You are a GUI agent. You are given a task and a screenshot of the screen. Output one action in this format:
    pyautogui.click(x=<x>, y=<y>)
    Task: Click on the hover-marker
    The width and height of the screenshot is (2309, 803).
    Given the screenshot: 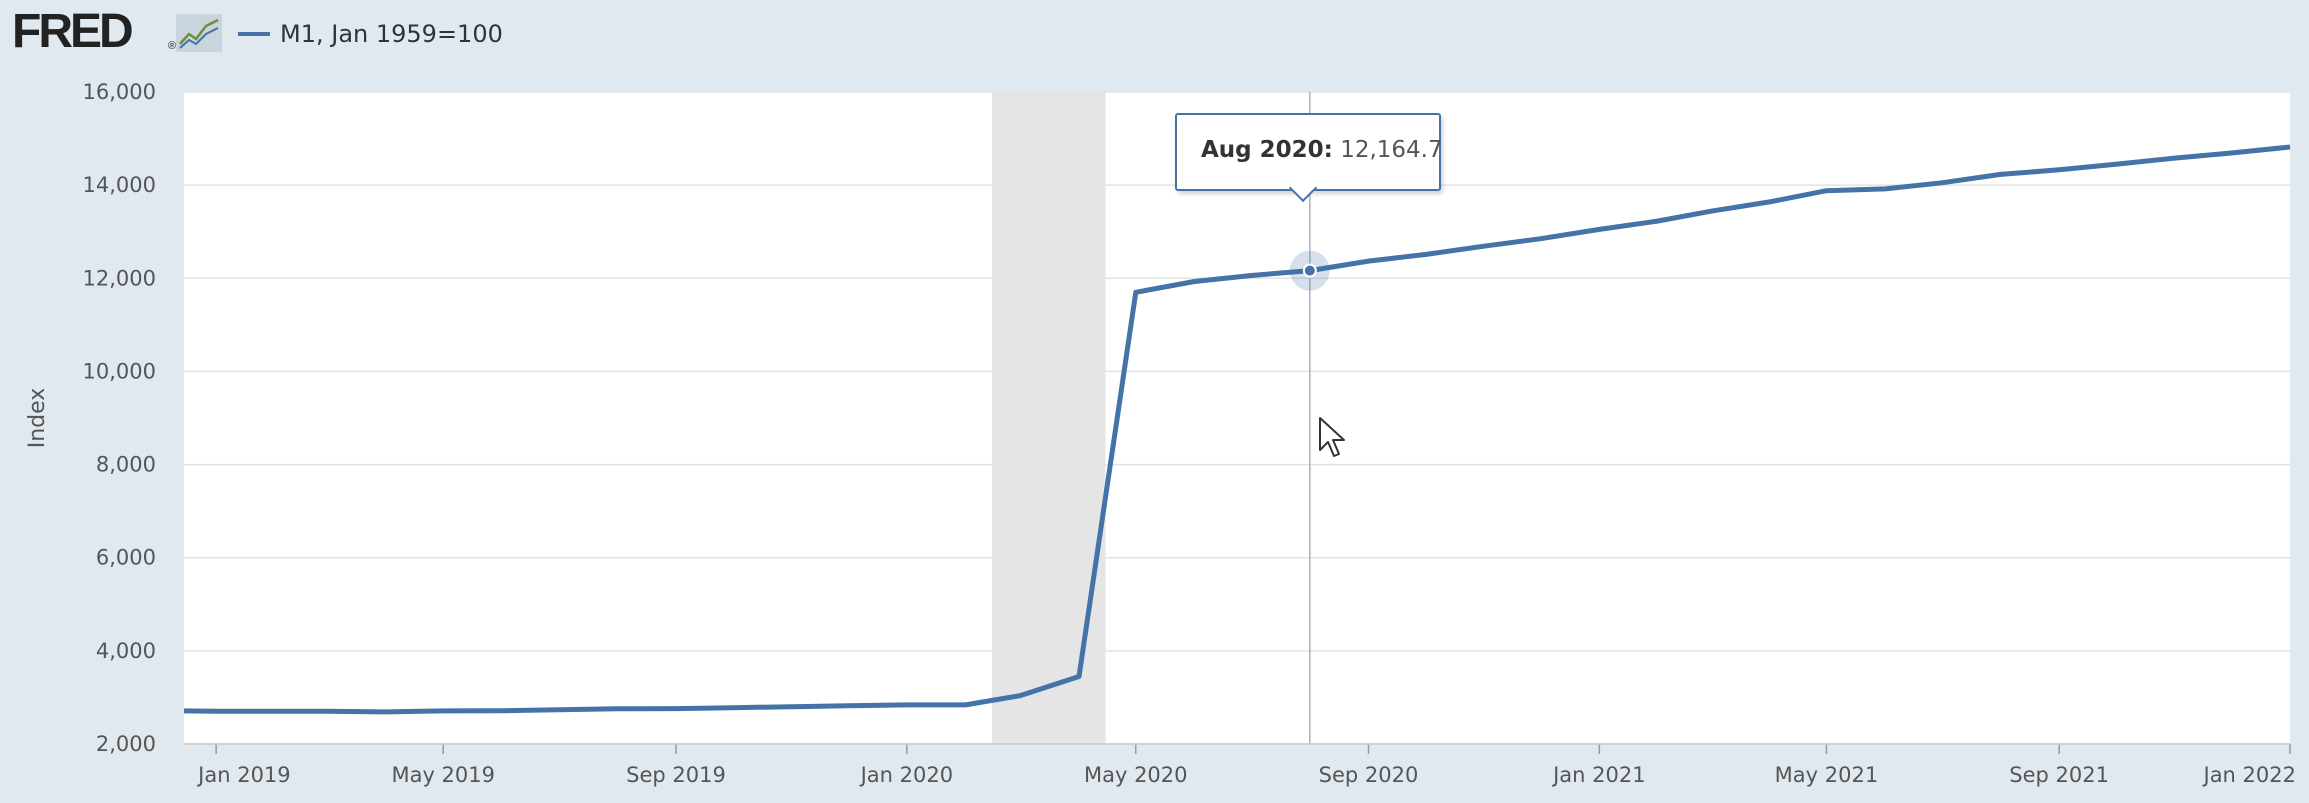 What is the action you would take?
    pyautogui.click(x=1309, y=270)
    